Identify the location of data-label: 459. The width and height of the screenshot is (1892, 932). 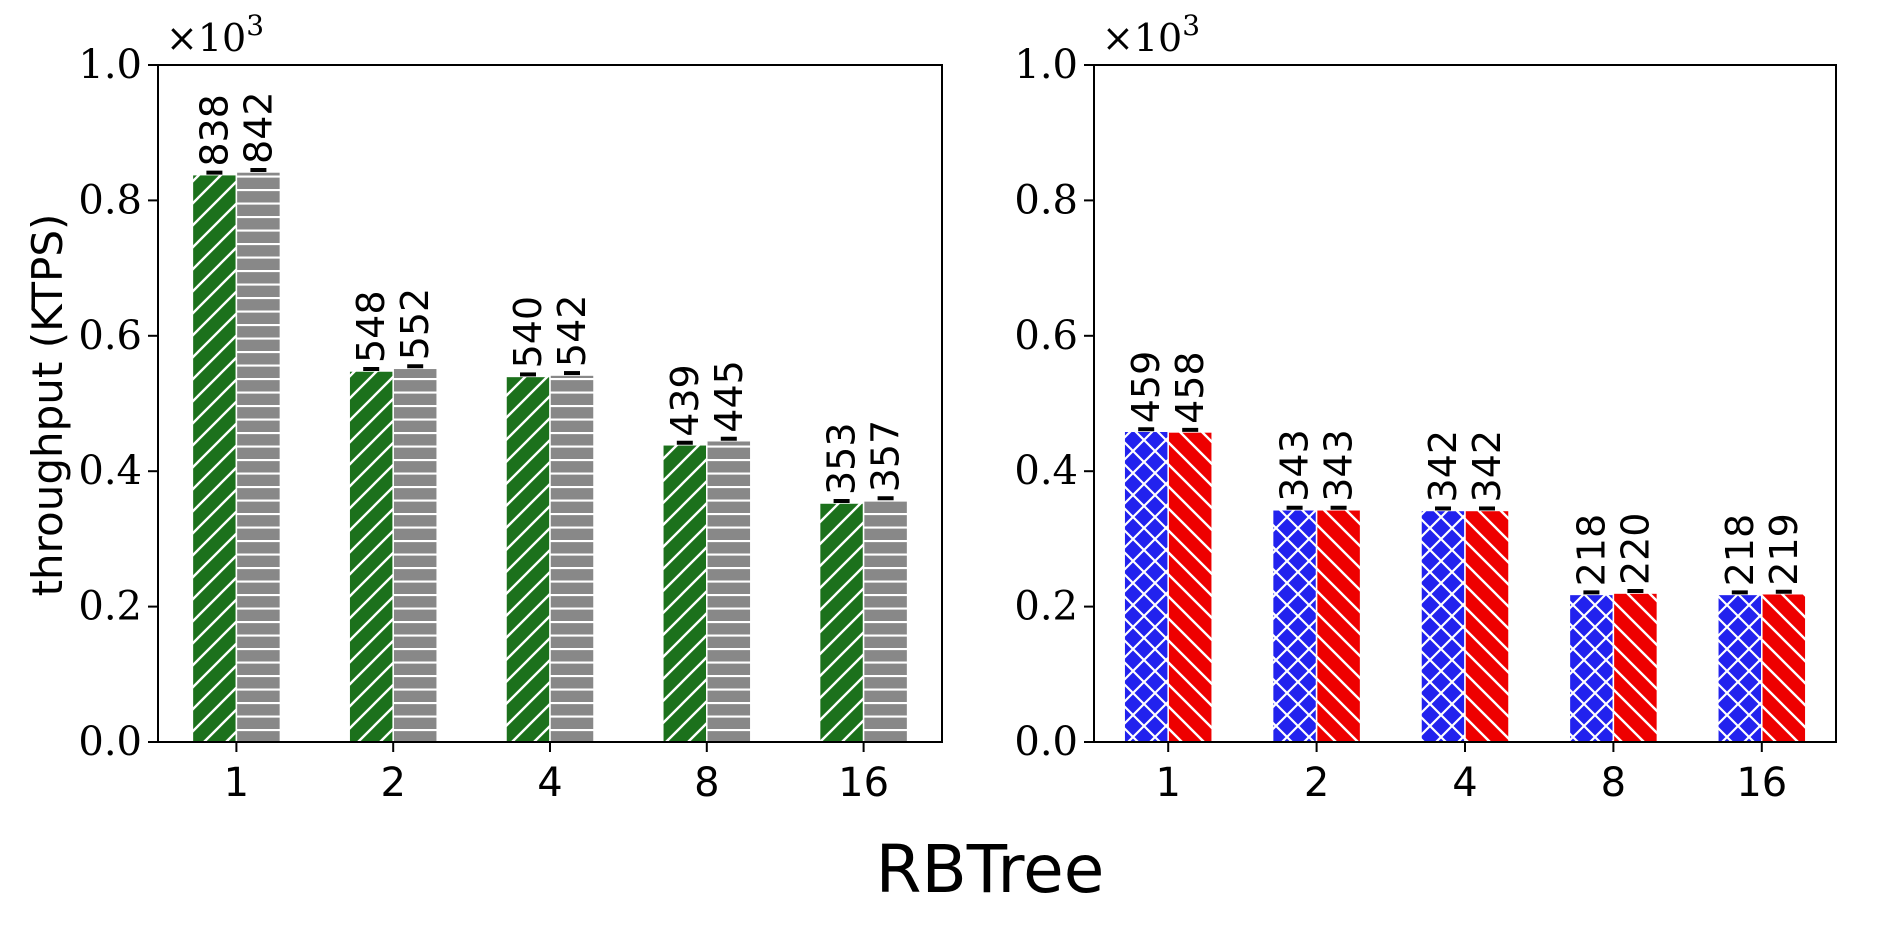
(1146, 387).